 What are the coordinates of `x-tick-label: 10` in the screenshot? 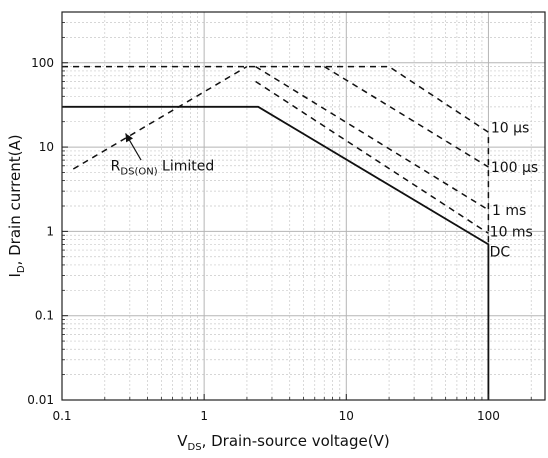 It's located at (346, 416).